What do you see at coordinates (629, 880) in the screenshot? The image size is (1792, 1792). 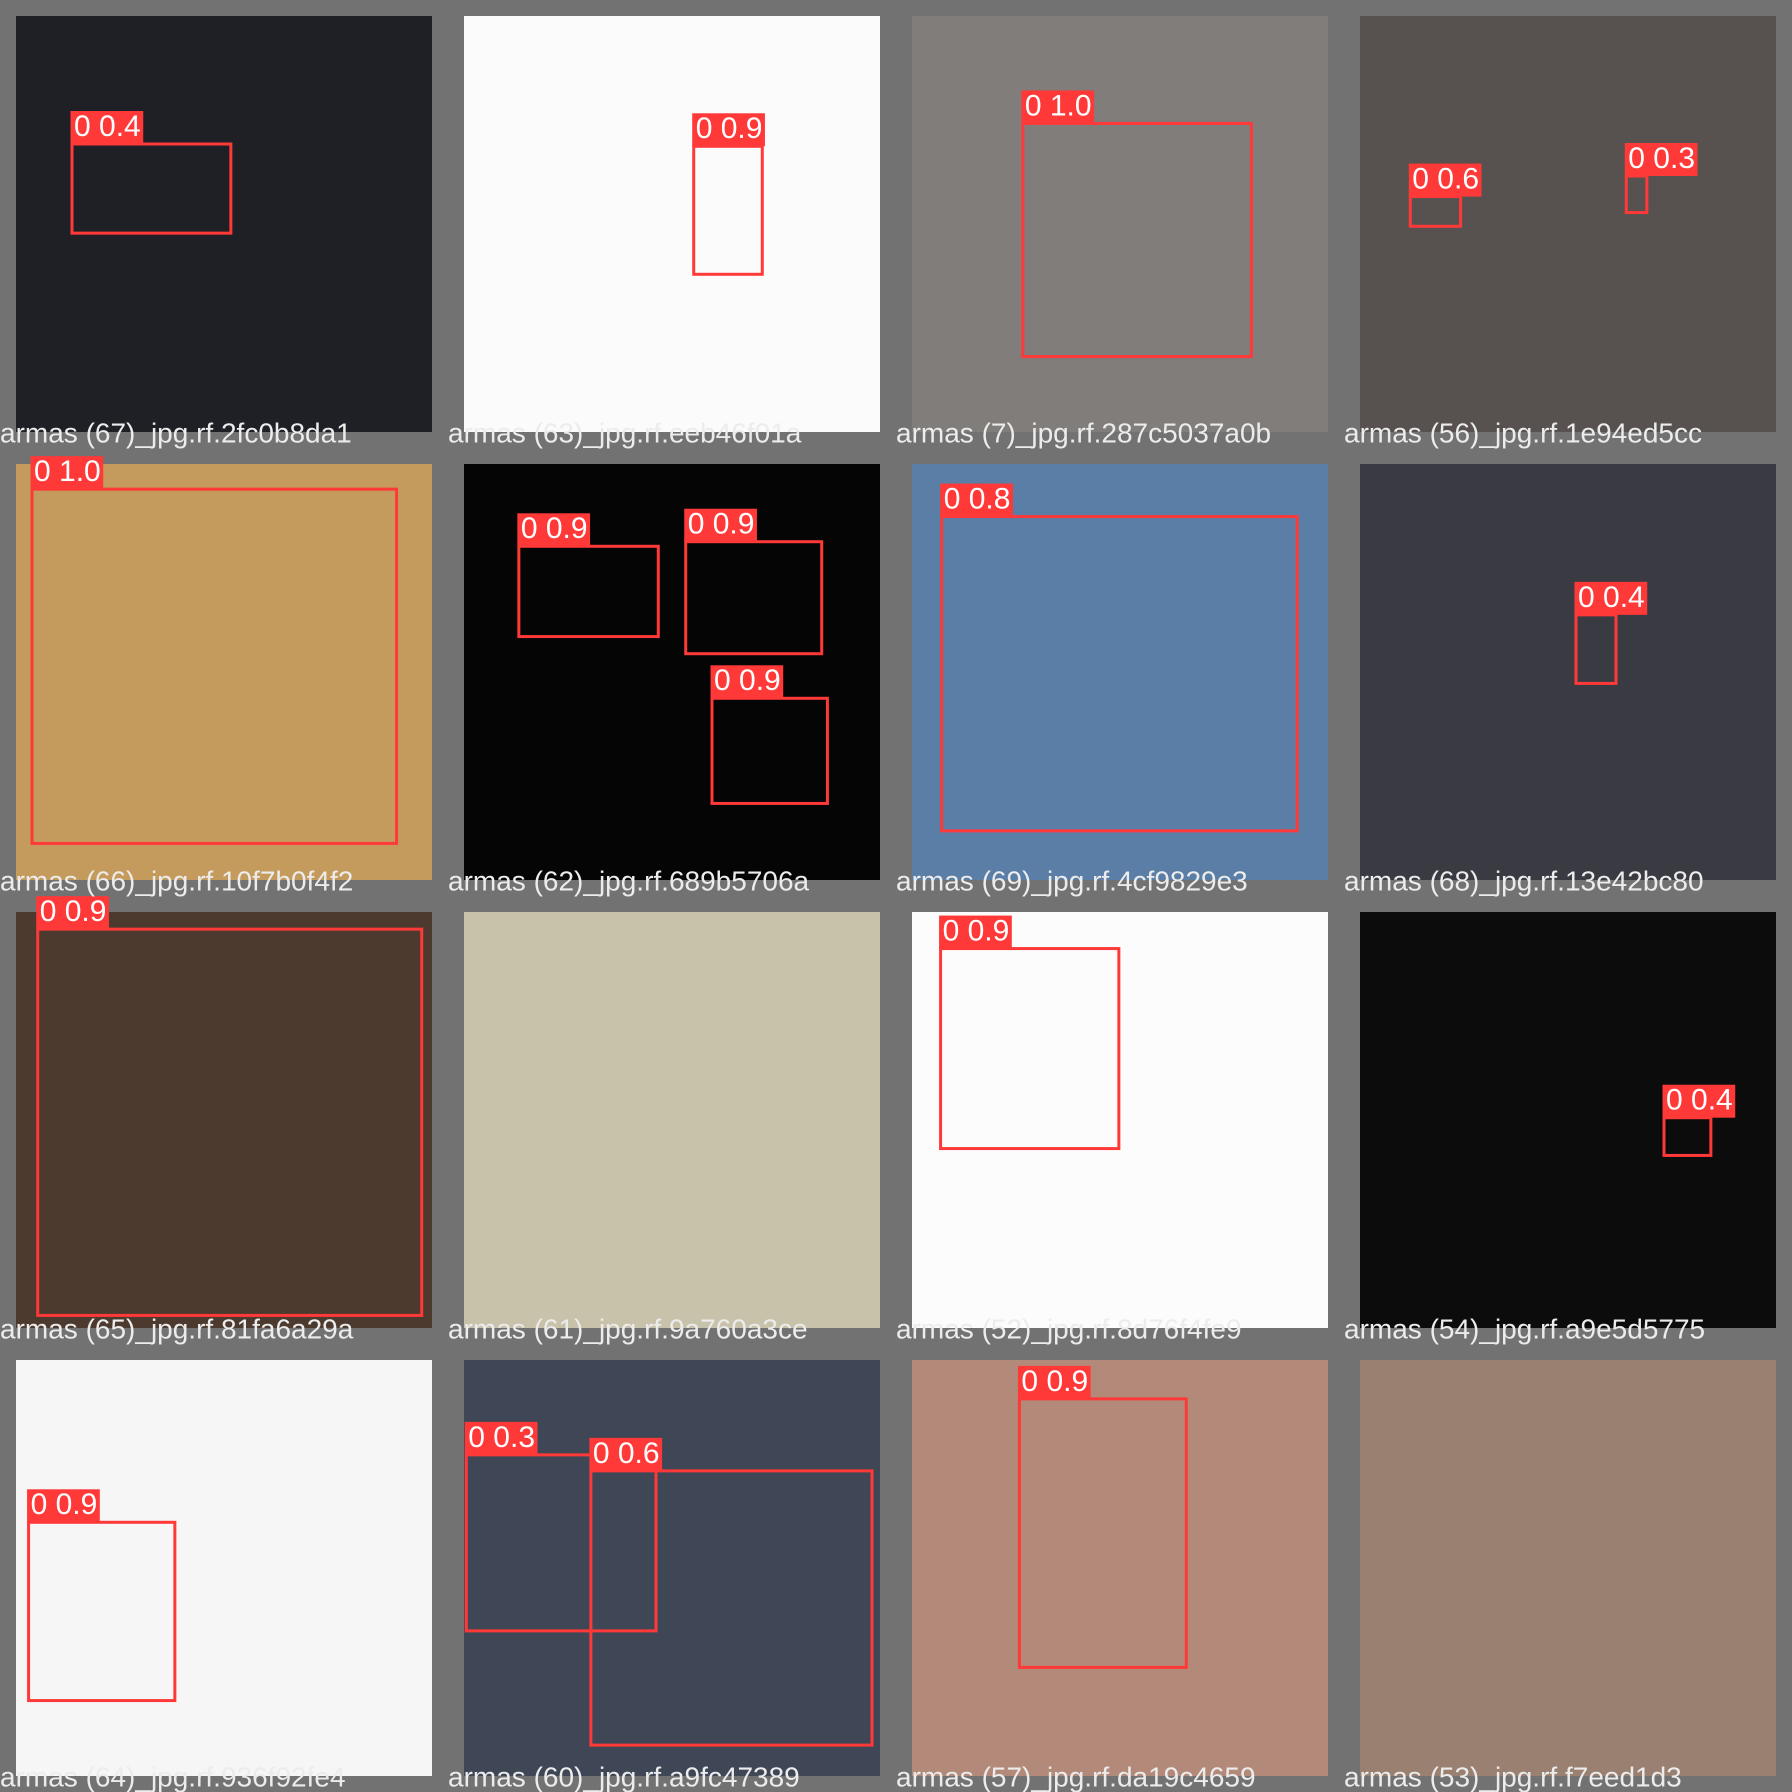 I see `filename: armas (62)_jpg.rf.689b5706a` at bounding box center [629, 880].